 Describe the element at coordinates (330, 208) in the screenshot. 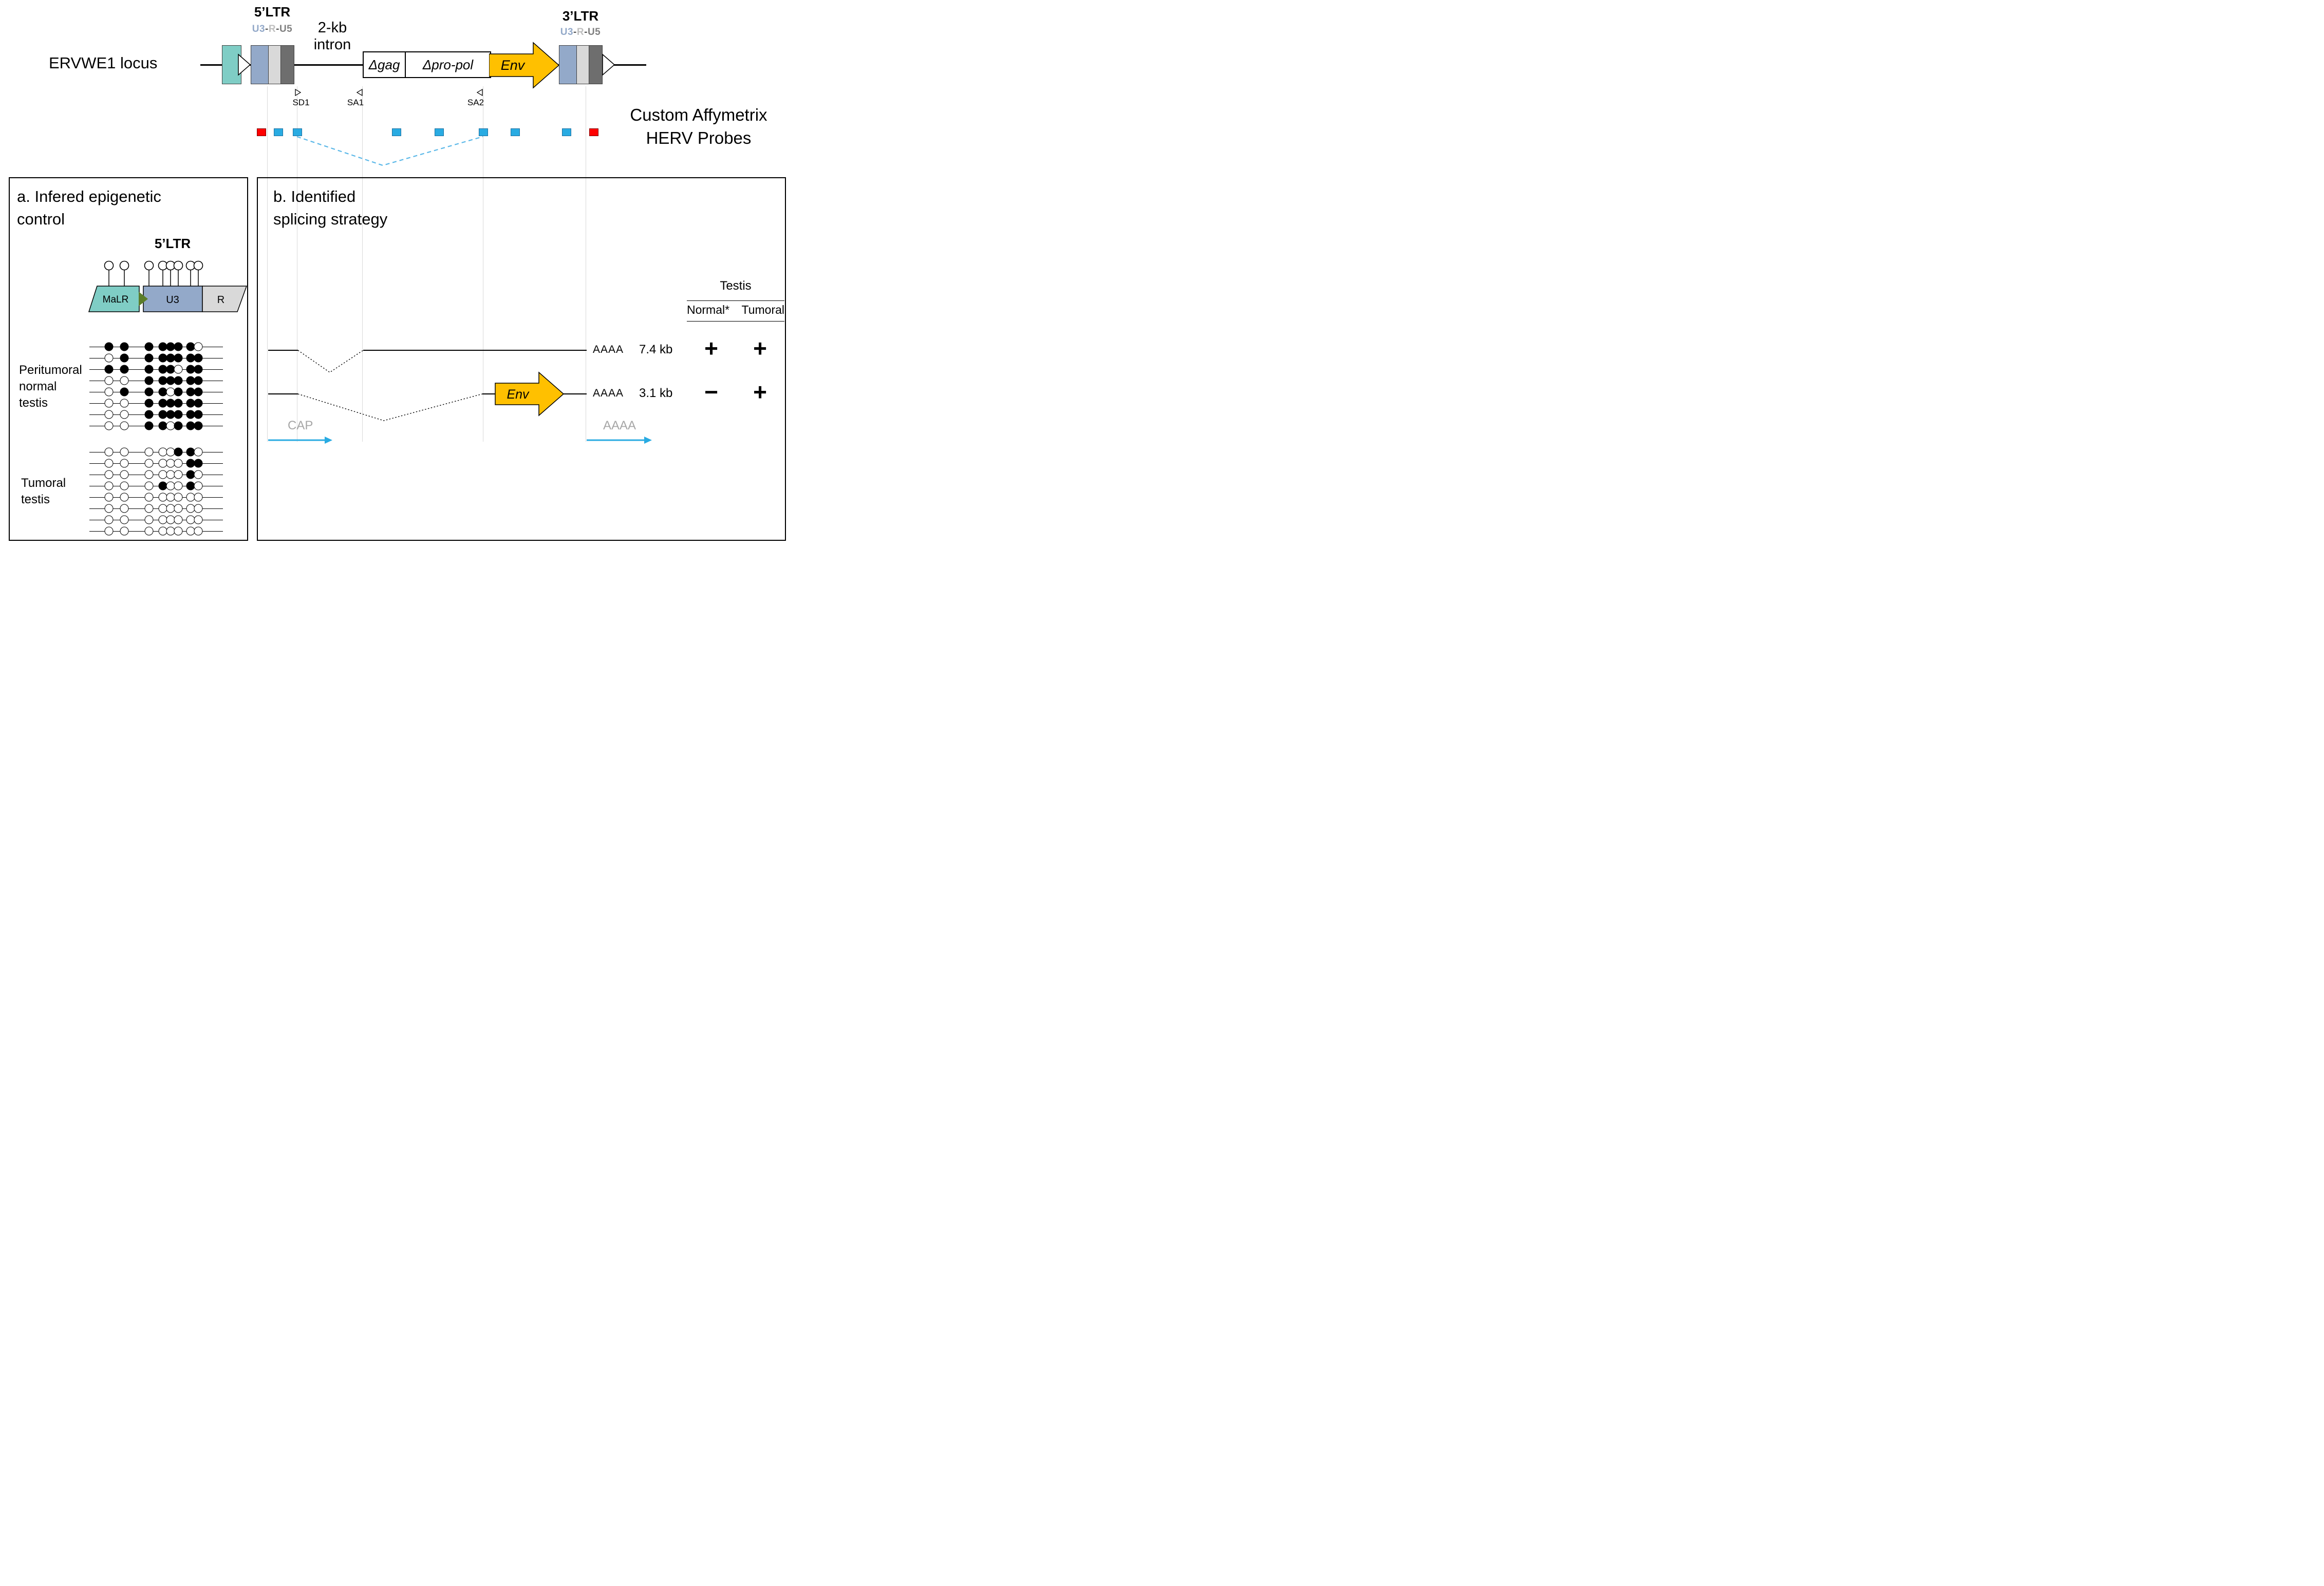

I see `panel-b-title: b. Identified splicing strategy` at that location.